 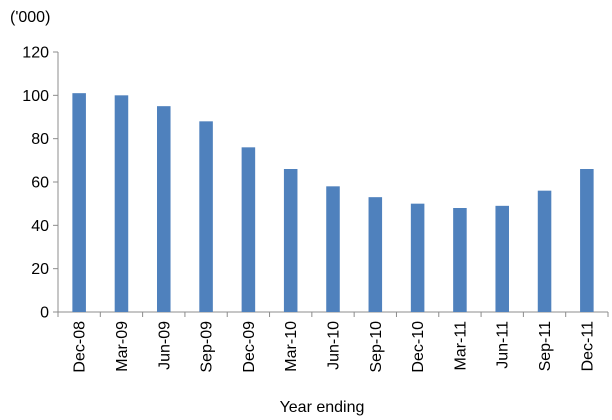 What do you see at coordinates (80, 347) in the screenshot?
I see `x-tick-label: Dec-08` at bounding box center [80, 347].